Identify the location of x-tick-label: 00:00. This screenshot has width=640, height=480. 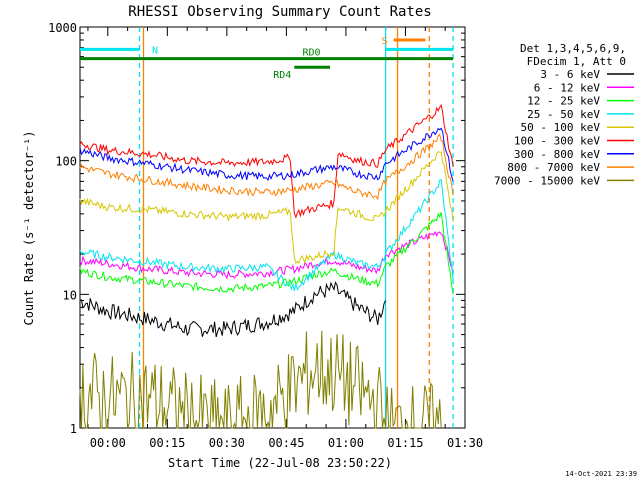
(108, 443).